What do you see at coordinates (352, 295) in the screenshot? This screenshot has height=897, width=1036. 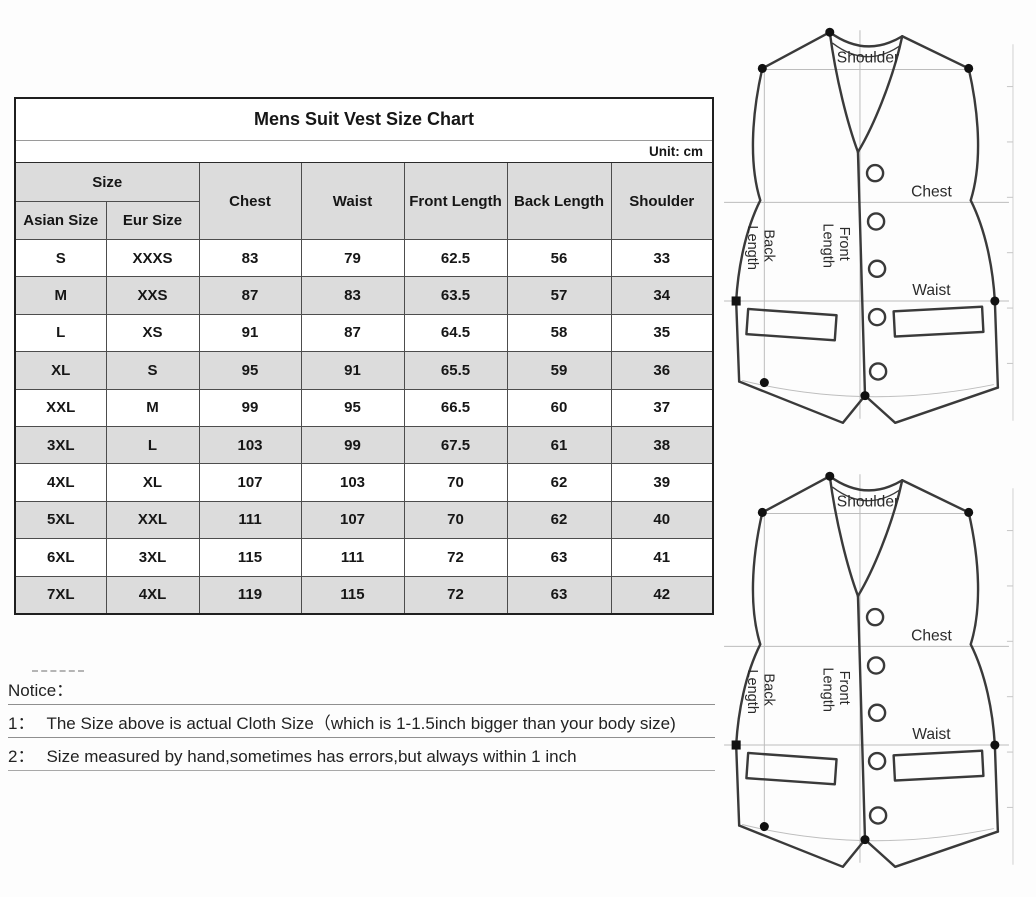 I see `waist-cell: 83` at bounding box center [352, 295].